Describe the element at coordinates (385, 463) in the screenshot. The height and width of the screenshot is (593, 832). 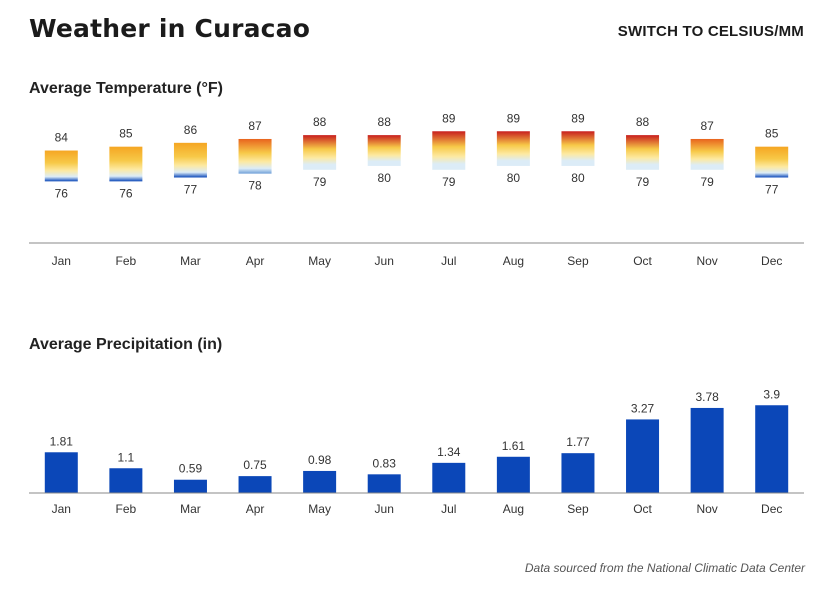
I see `precipitation-value-label: 0.83` at that location.